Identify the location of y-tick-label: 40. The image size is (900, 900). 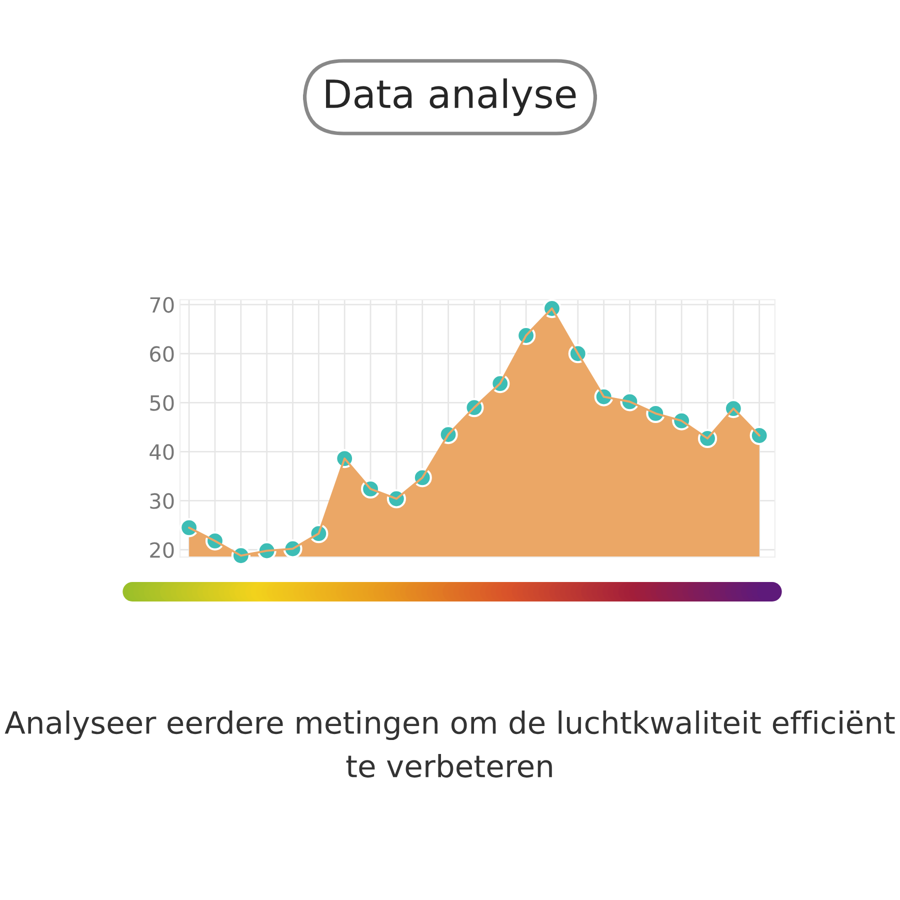
(162, 452).